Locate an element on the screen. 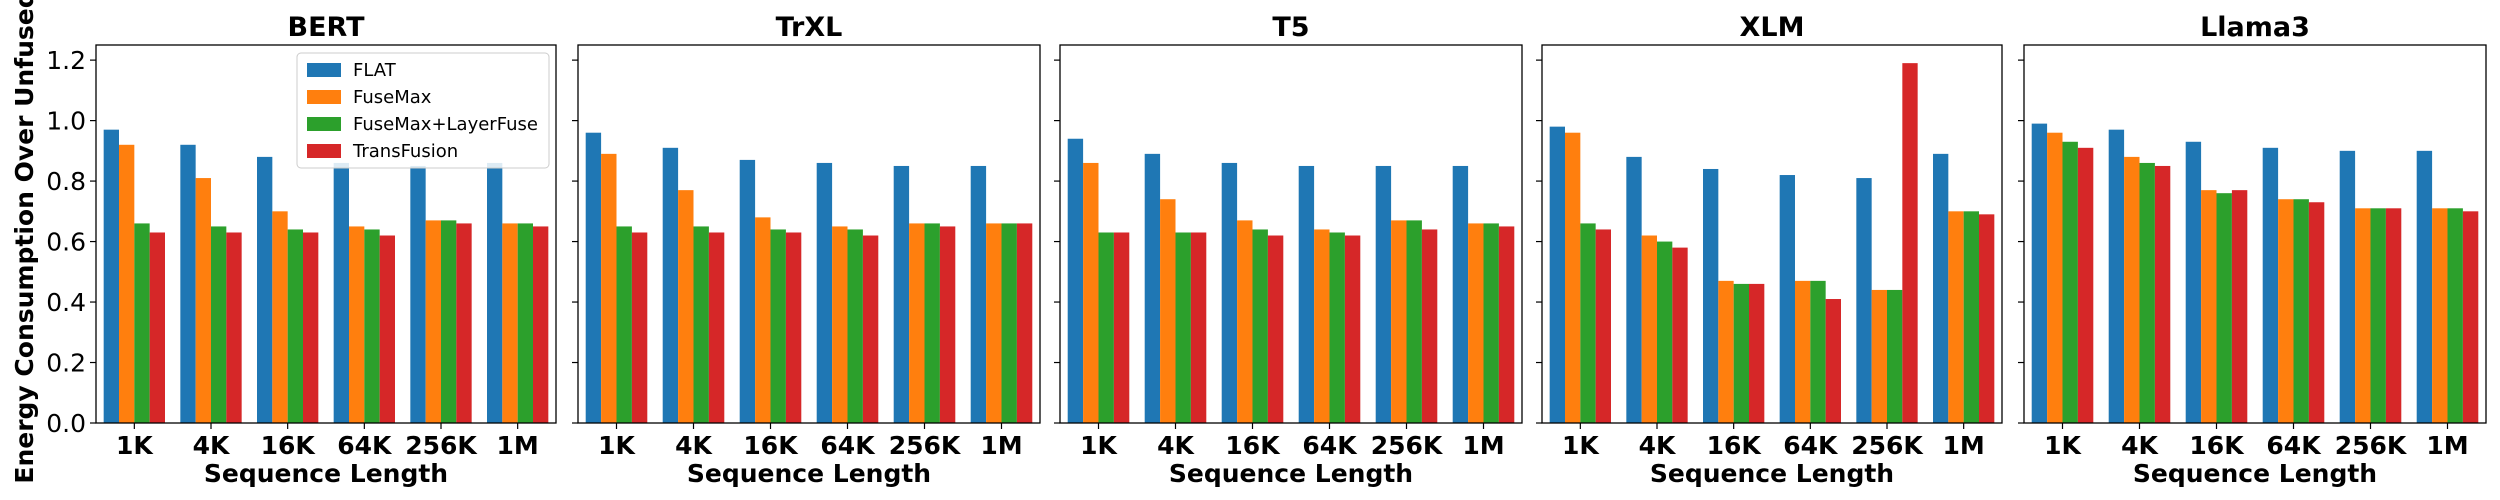  panel-bert-bar-flat-256k is located at coordinates (418, 294).